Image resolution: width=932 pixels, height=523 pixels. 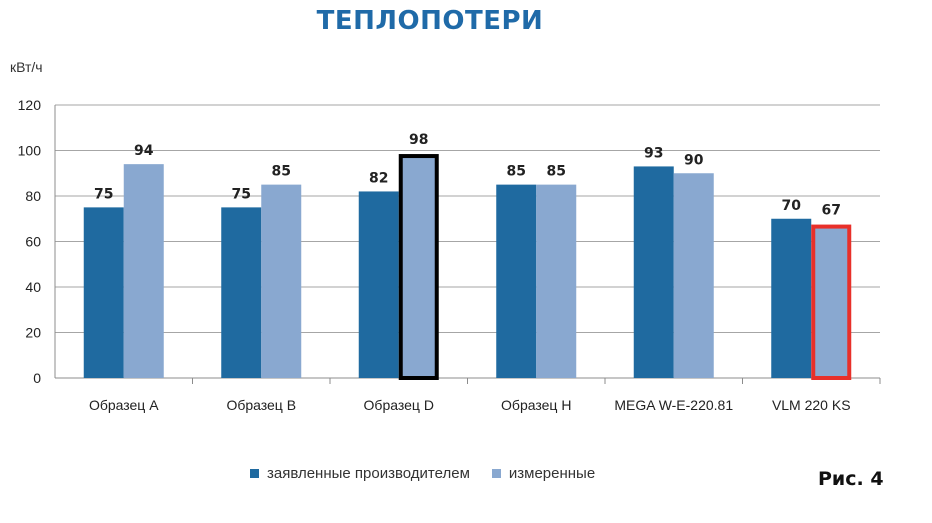 I want to click on legend-label-declared: заявленные производителем, so click(x=368, y=473).